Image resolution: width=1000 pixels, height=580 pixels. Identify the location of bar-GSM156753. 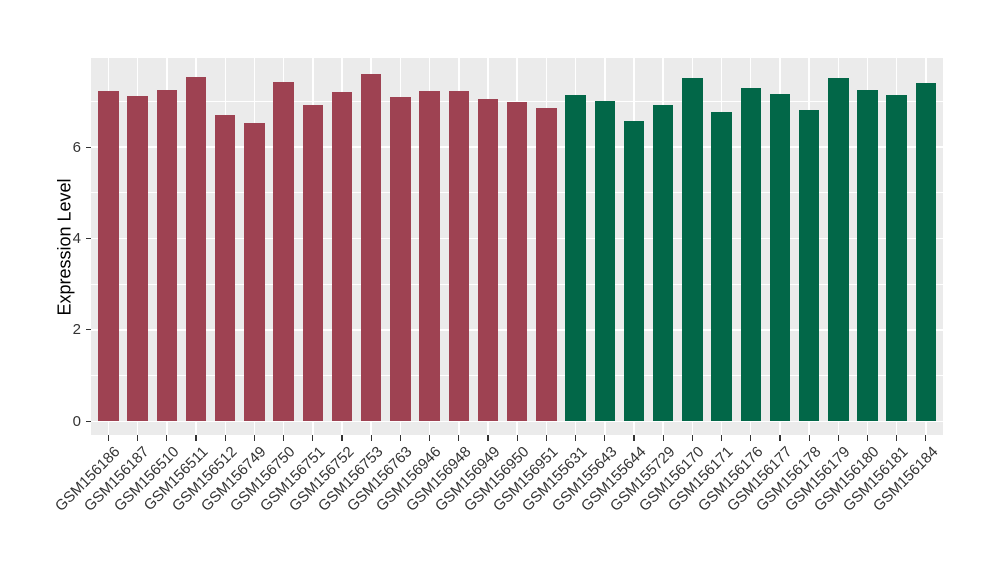
(371, 247).